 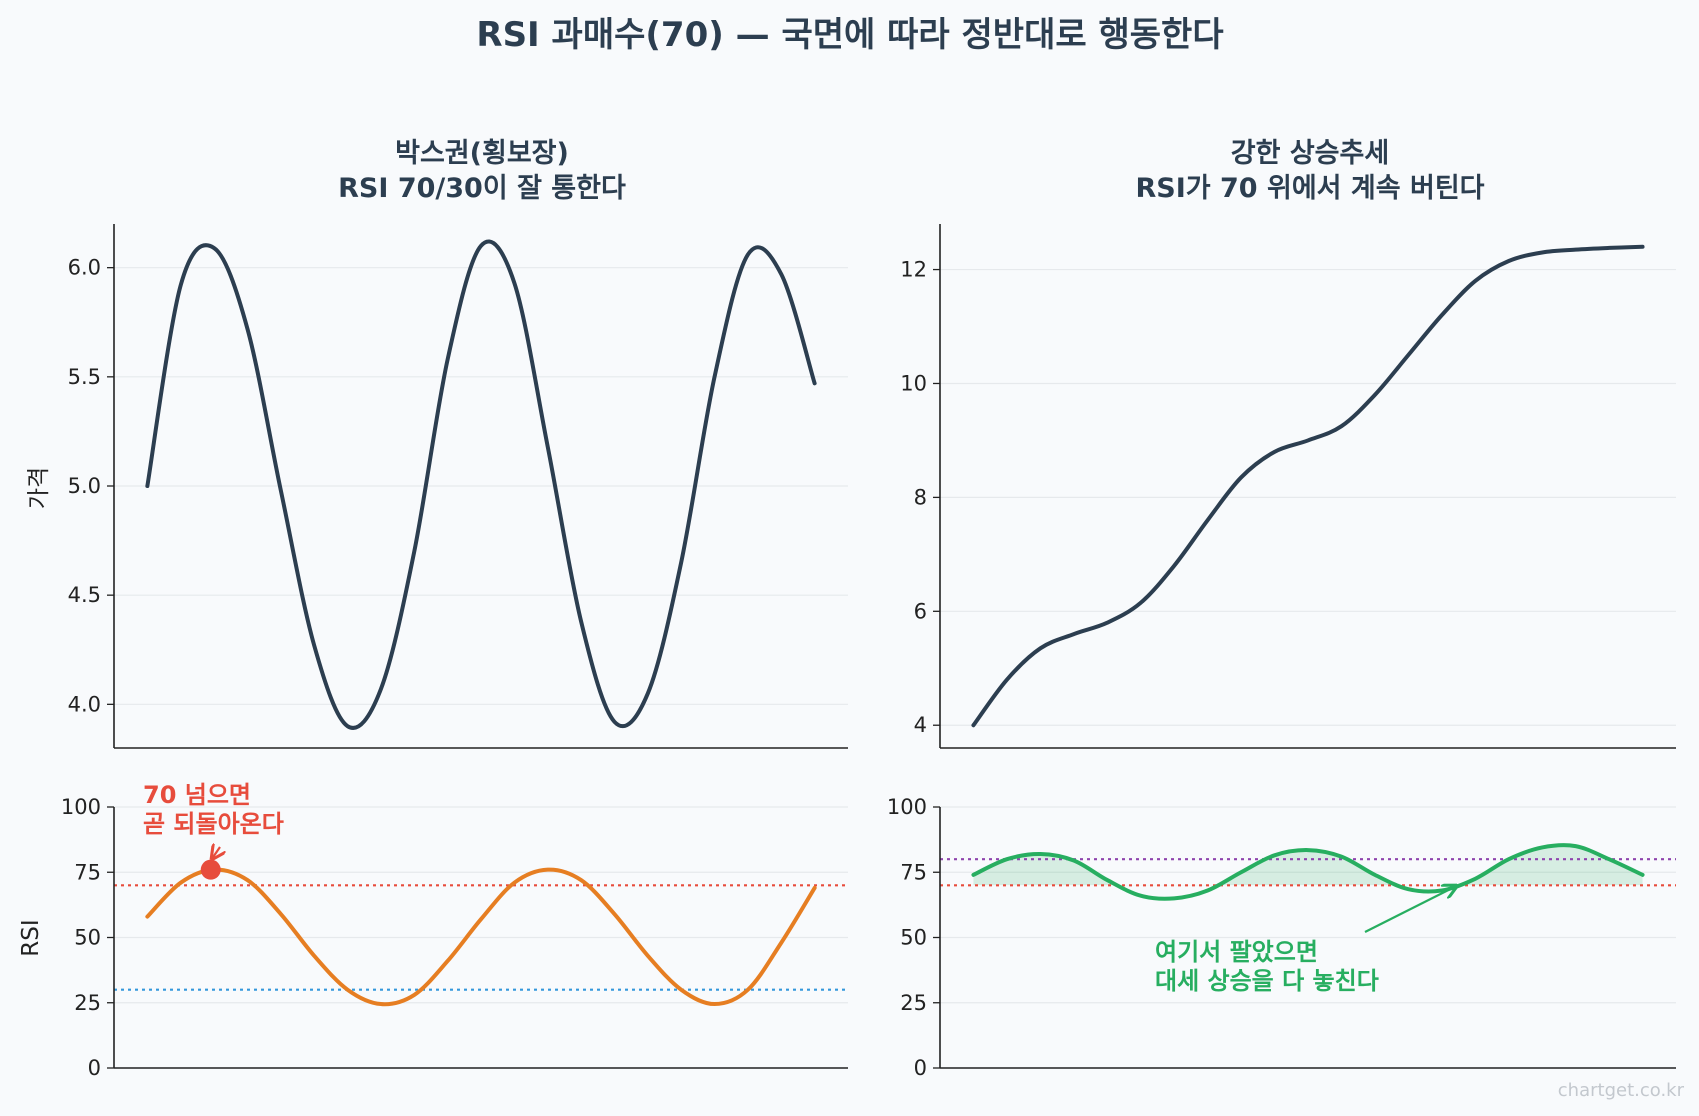 I want to click on range_price-ytick-label: 5.5, so click(x=84, y=377).